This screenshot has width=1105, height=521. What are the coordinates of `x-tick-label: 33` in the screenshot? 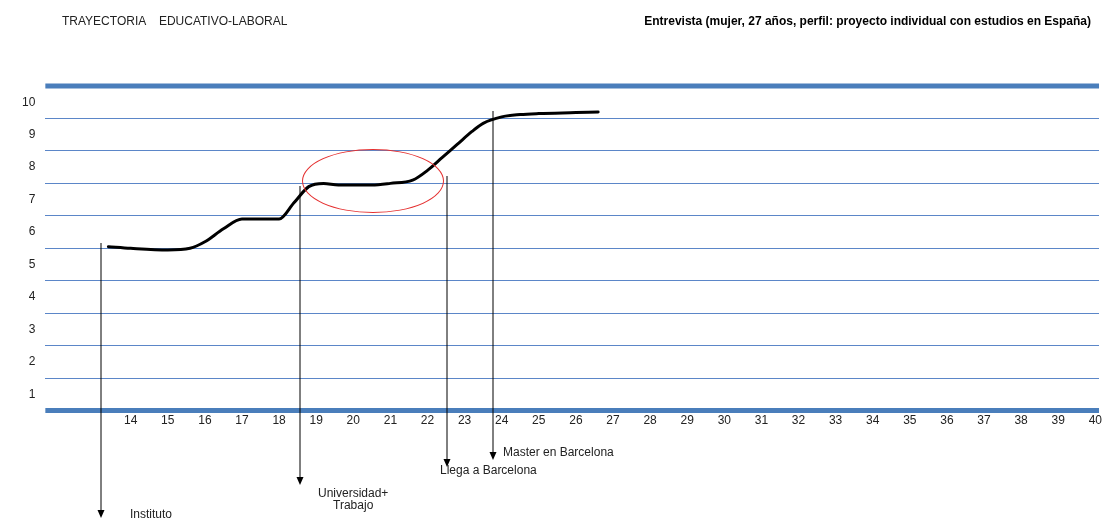 It's located at (835, 420).